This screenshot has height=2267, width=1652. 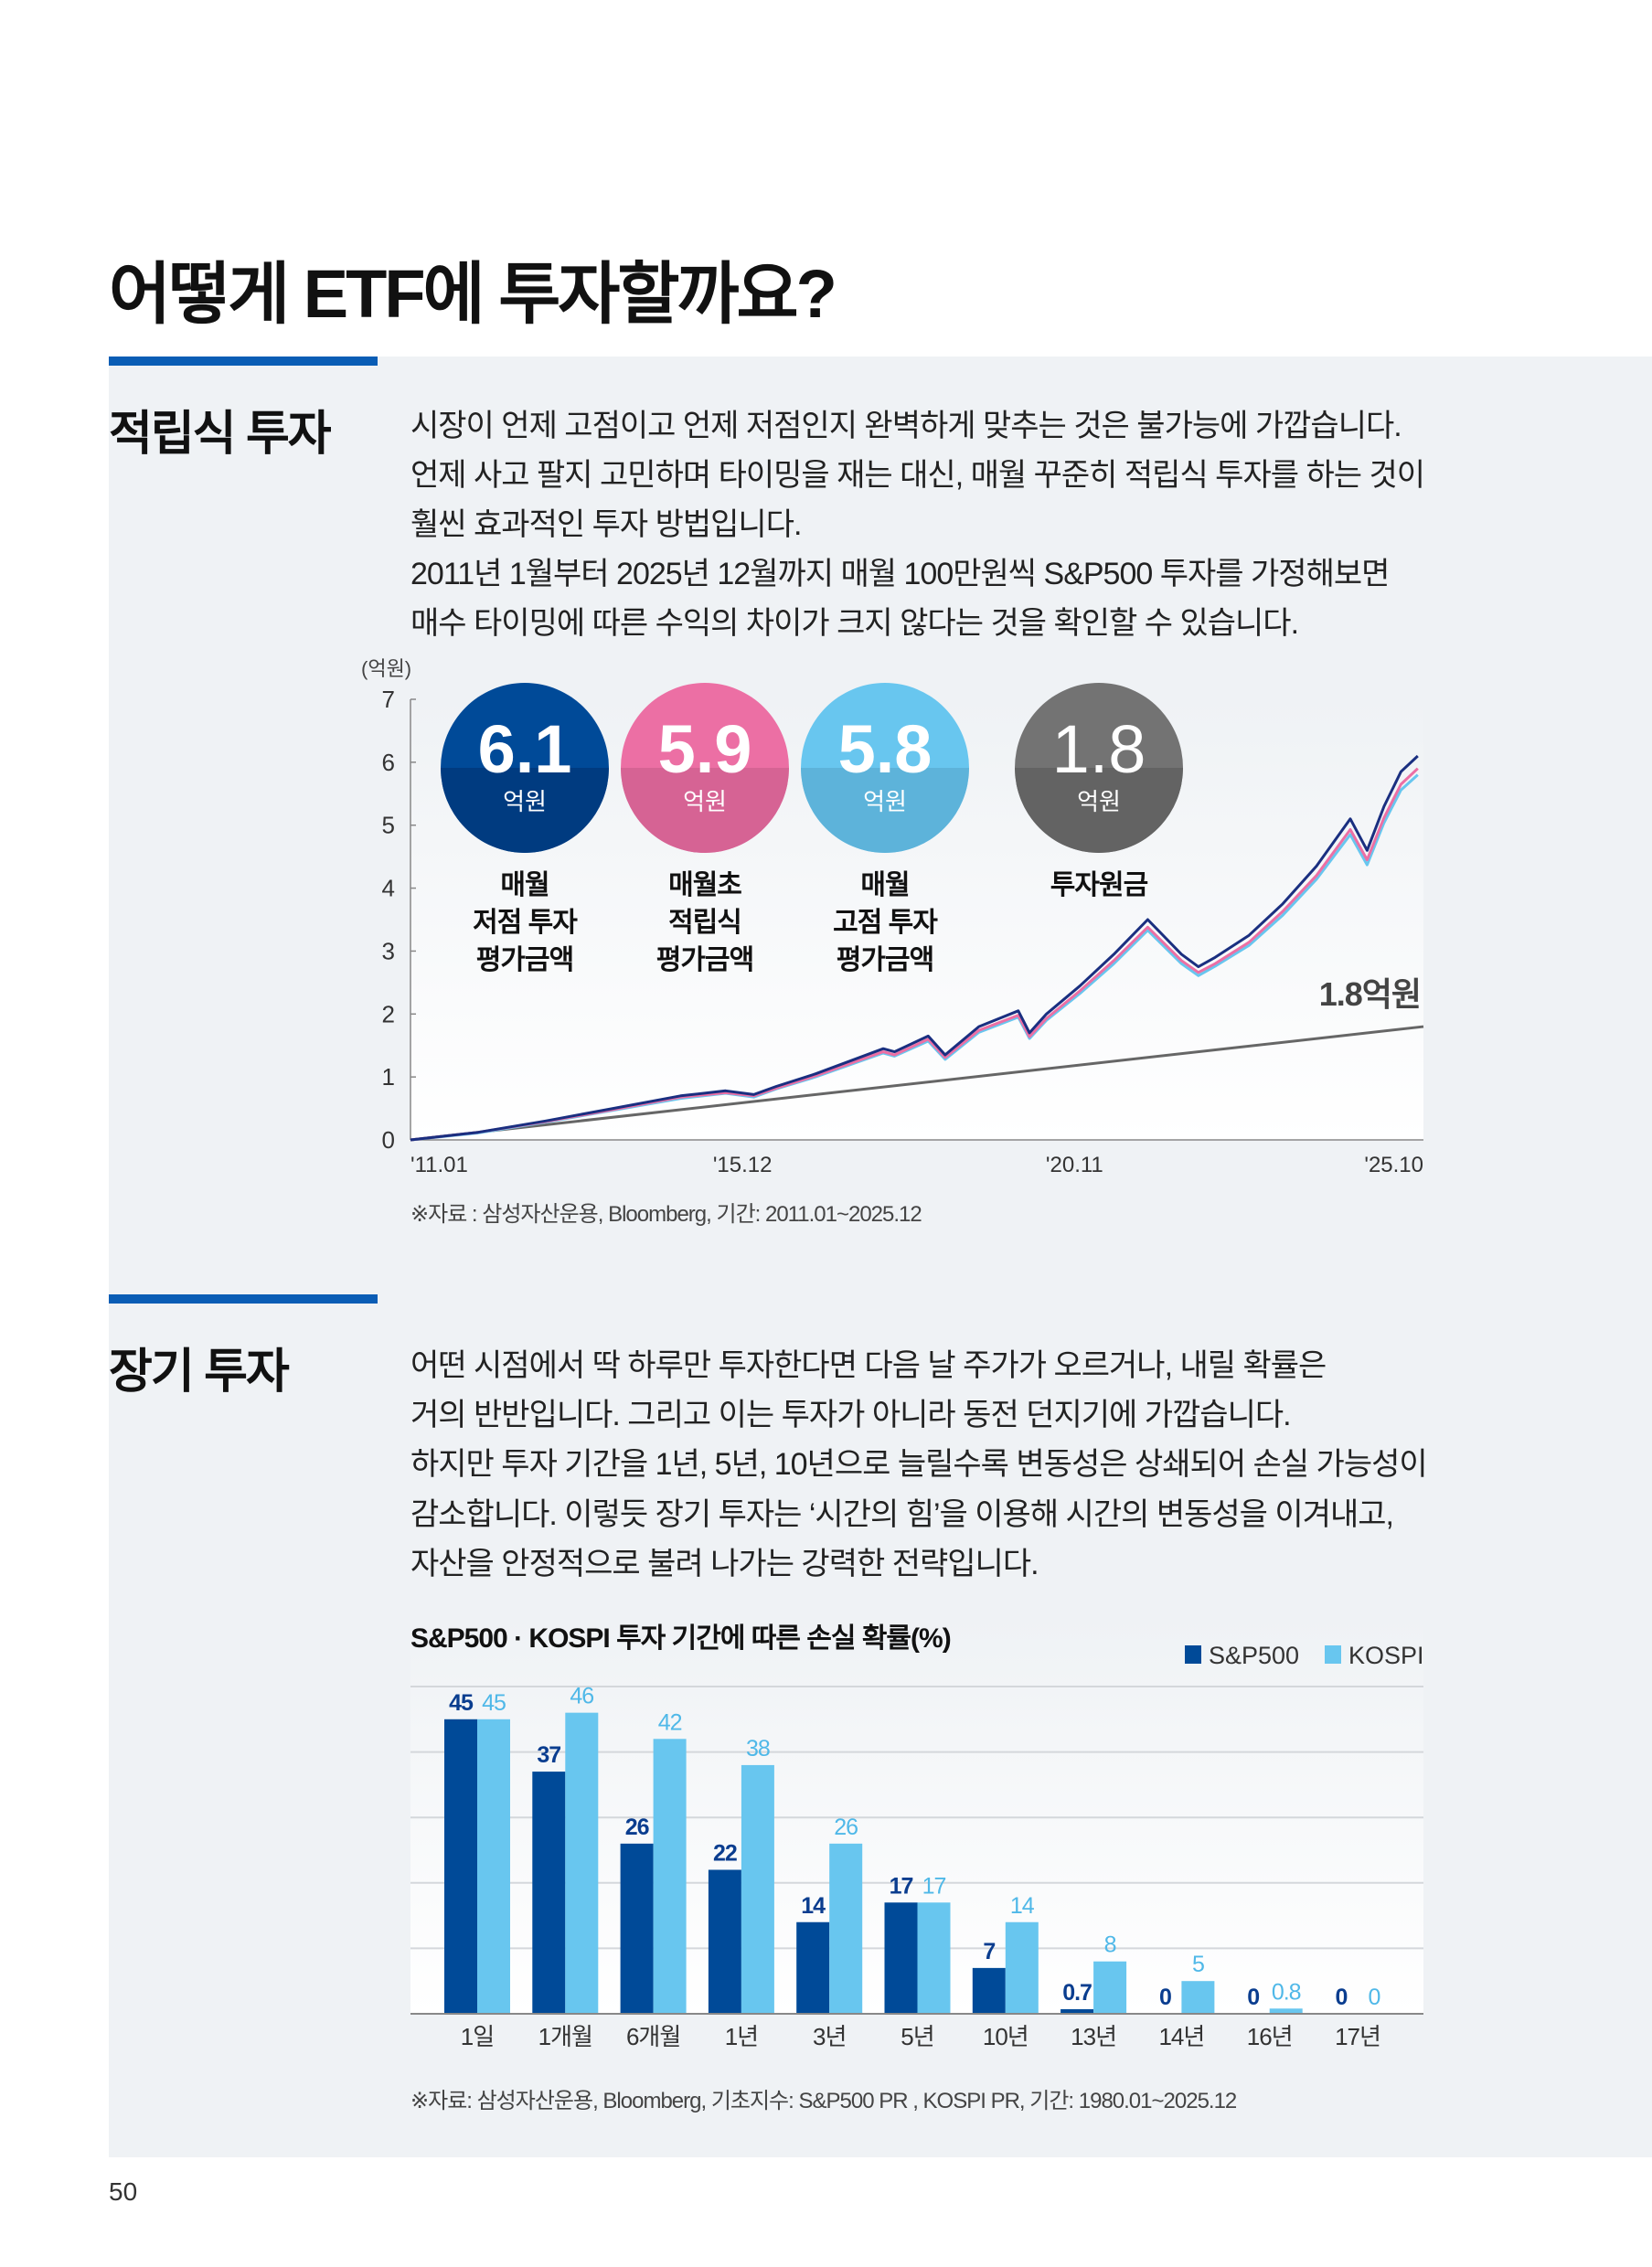 What do you see at coordinates (1077, 1993) in the screenshot?
I see `data-label: 0.7` at bounding box center [1077, 1993].